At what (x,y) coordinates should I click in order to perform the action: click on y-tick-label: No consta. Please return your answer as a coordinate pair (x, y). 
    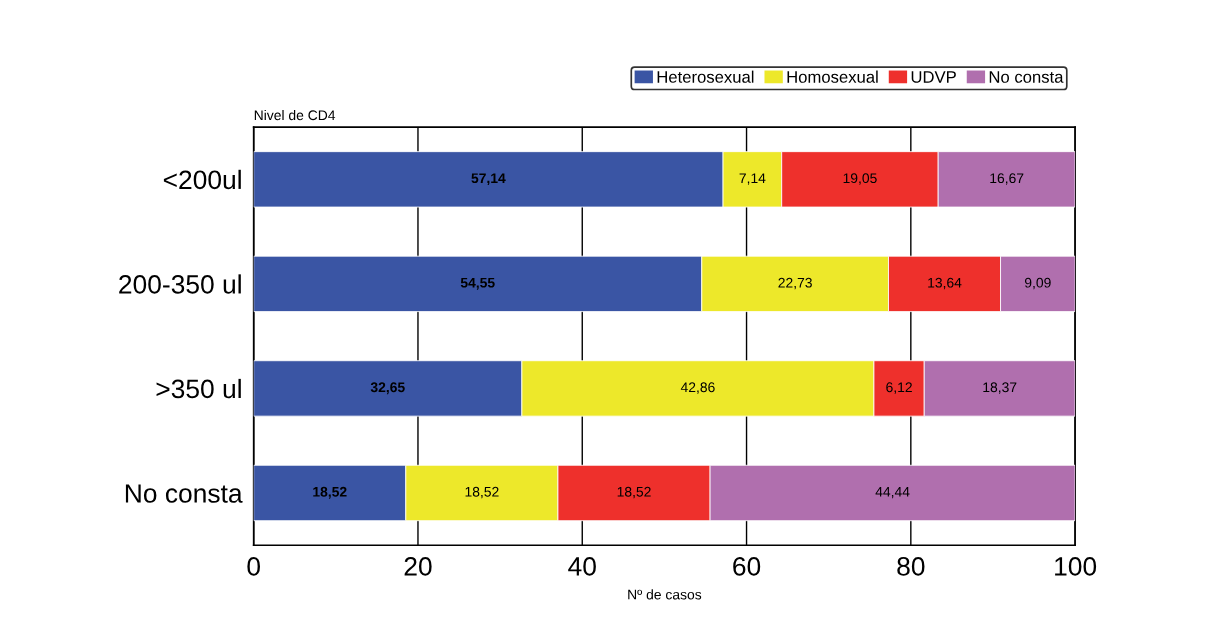
    Looking at the image, I should click on (184, 493).